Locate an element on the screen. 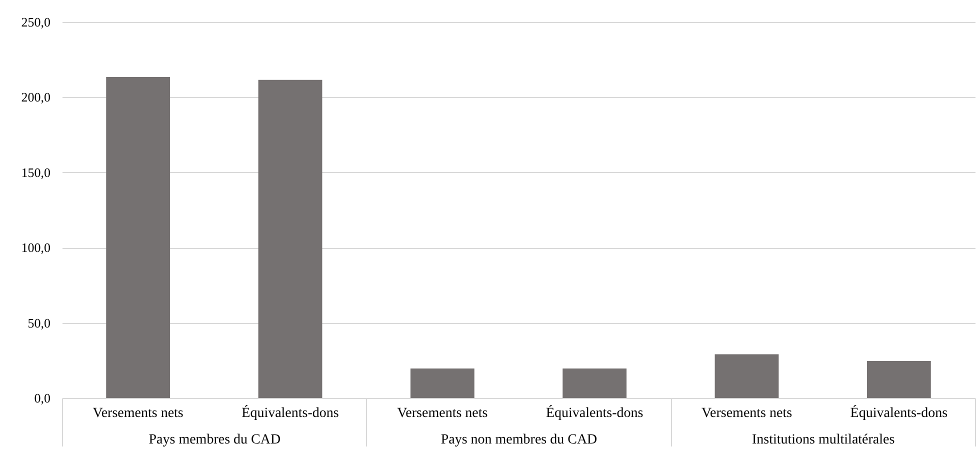  x-tick-label: Institutions multilatérales is located at coordinates (823, 440).